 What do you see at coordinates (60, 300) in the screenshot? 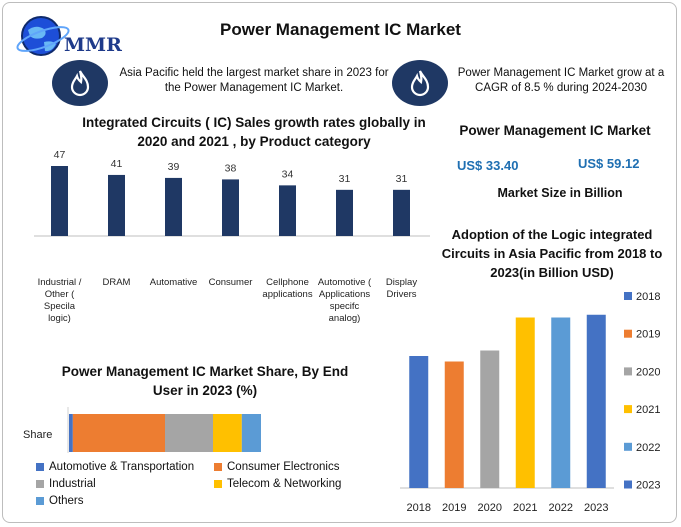
I see `tick-label: Industrial / Other (Specila logic)` at bounding box center [60, 300].